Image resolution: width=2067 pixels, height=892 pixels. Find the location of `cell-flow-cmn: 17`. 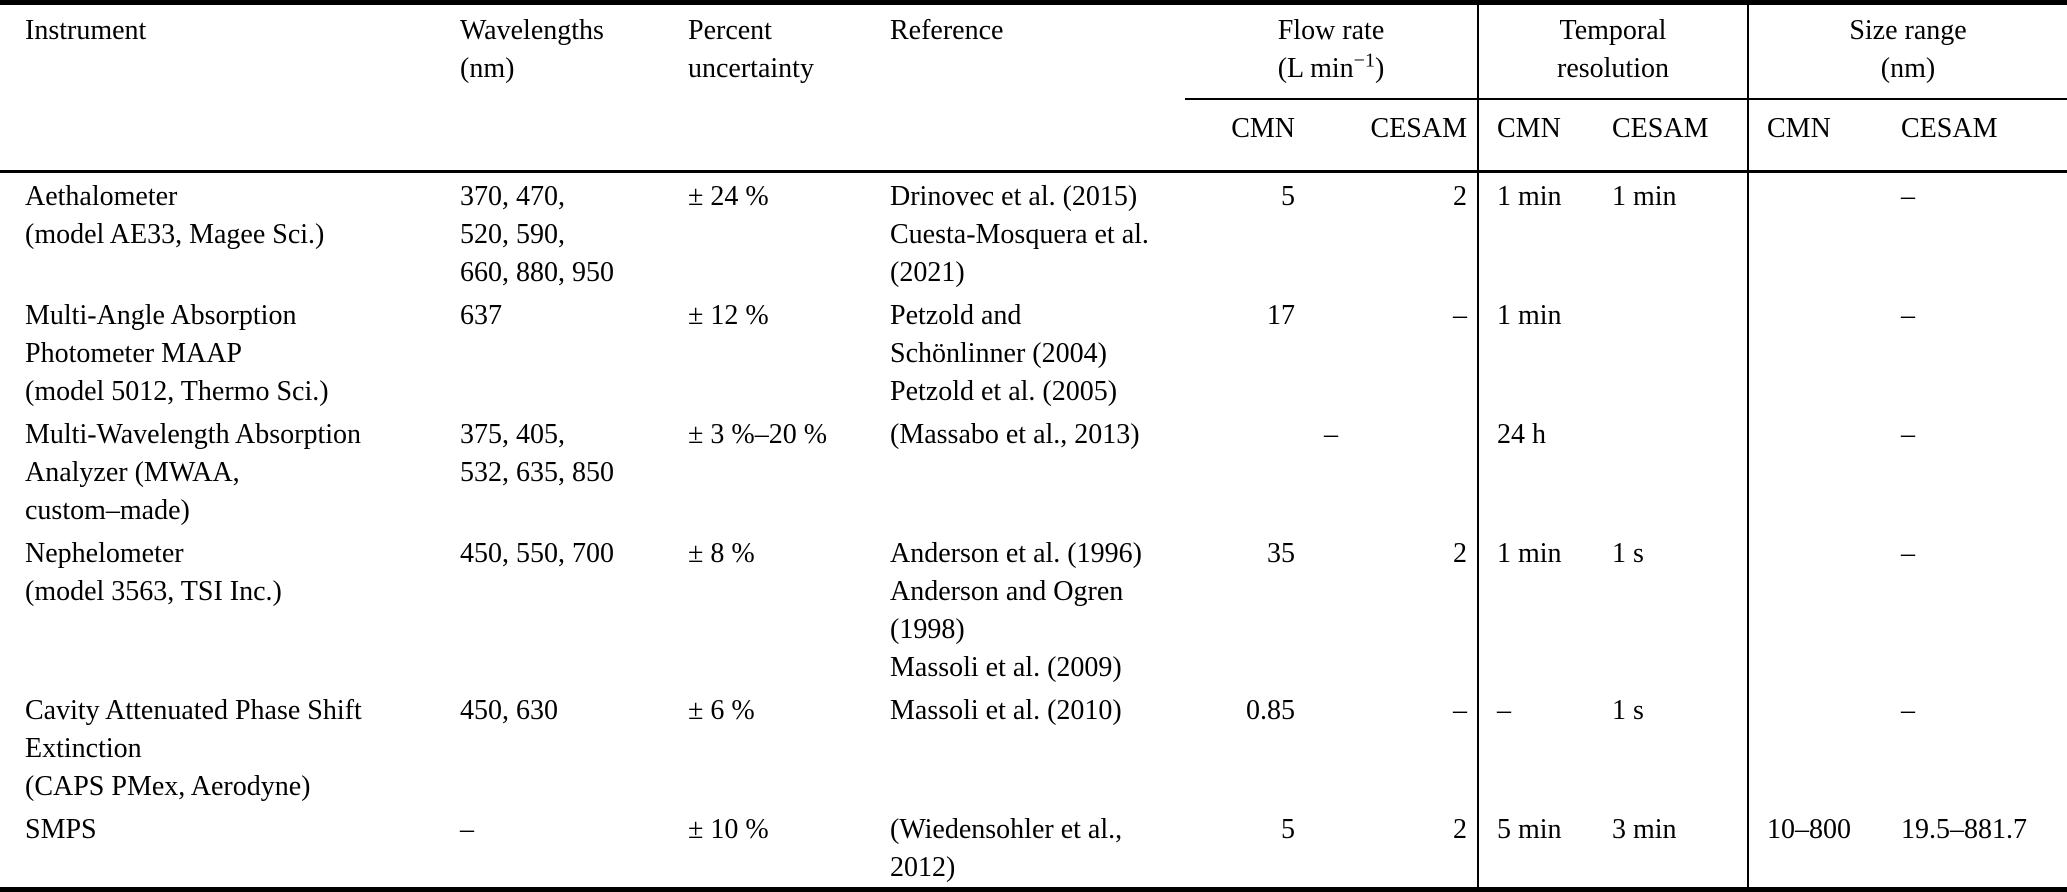

cell-flow-cmn: 17 is located at coordinates (1281, 315).